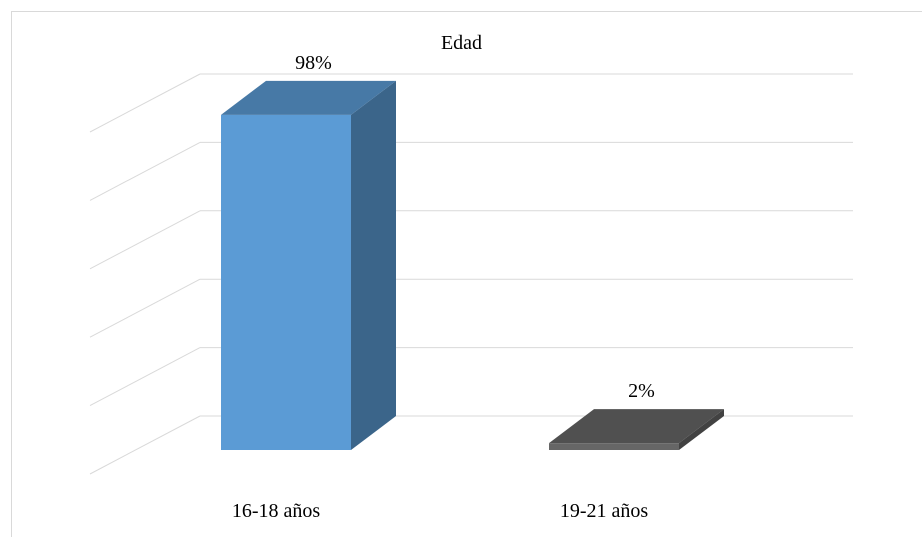 The image size is (923, 538). I want to click on category-label: 19-21 años, so click(604, 511).